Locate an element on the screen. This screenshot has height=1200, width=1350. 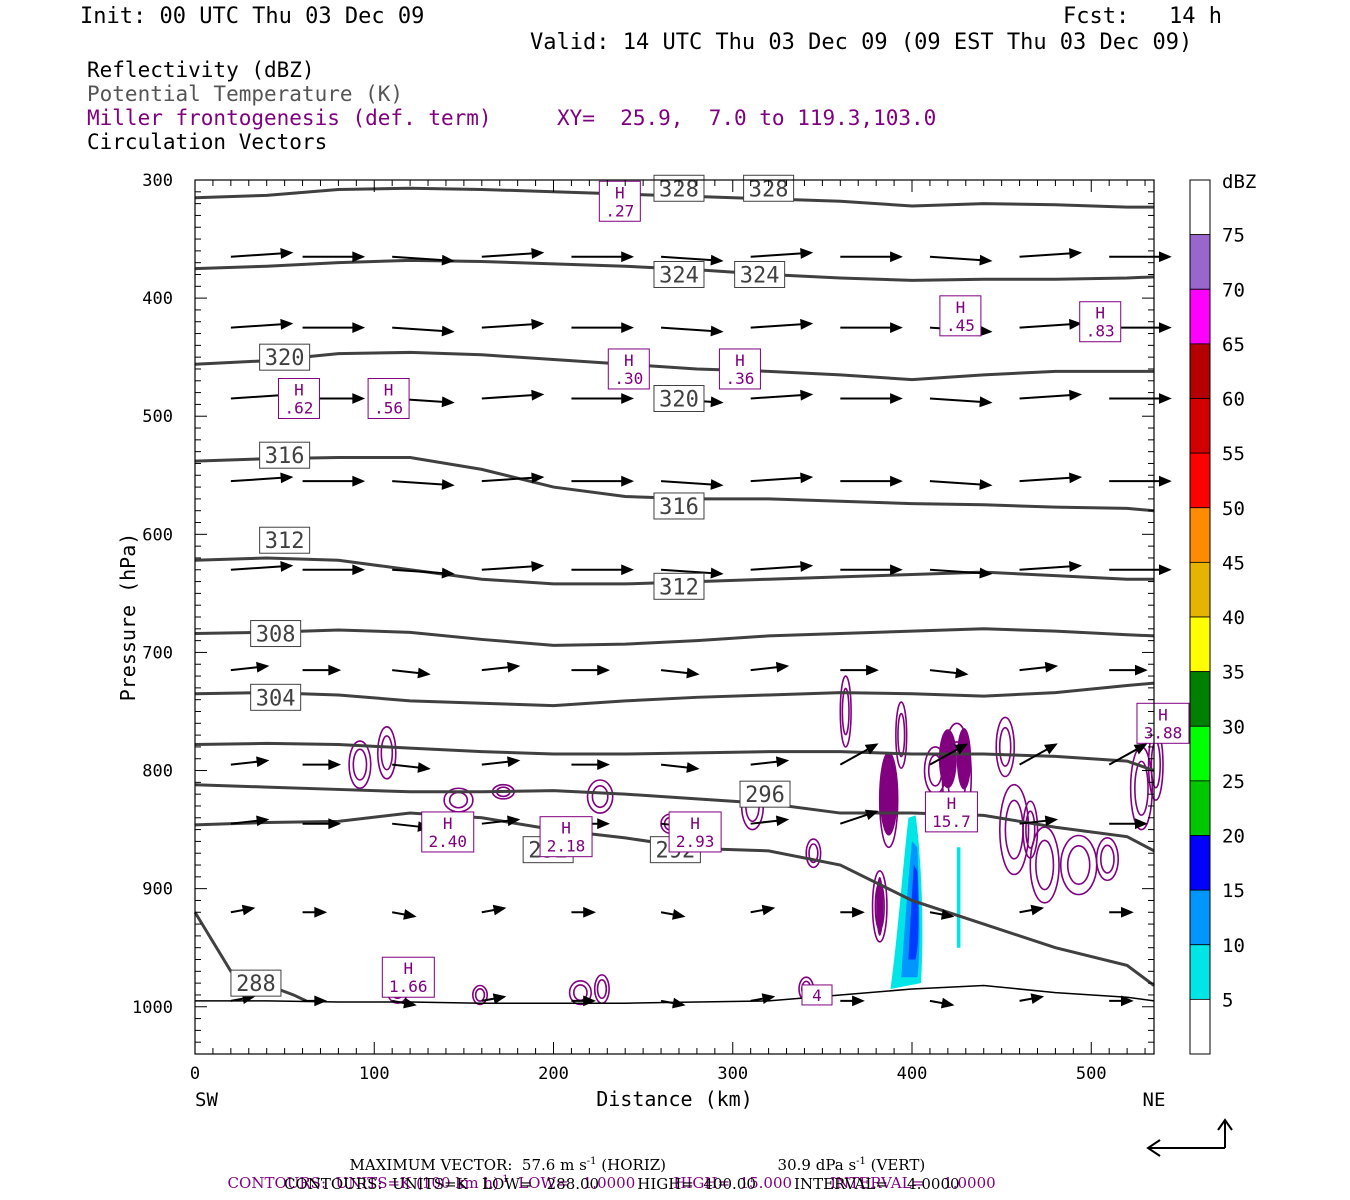
y-tick-label: 800 is located at coordinates (157, 772).